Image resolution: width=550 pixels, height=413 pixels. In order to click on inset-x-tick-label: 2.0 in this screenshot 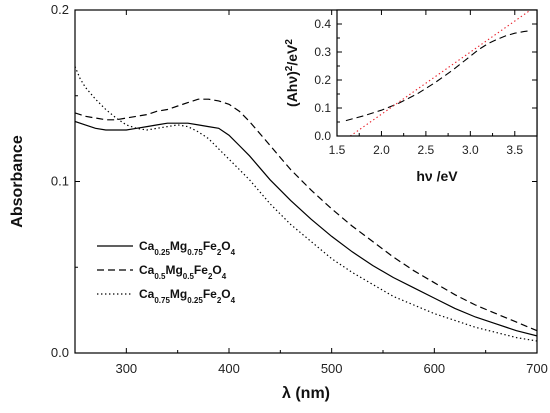, I will do `click(381, 150)`.